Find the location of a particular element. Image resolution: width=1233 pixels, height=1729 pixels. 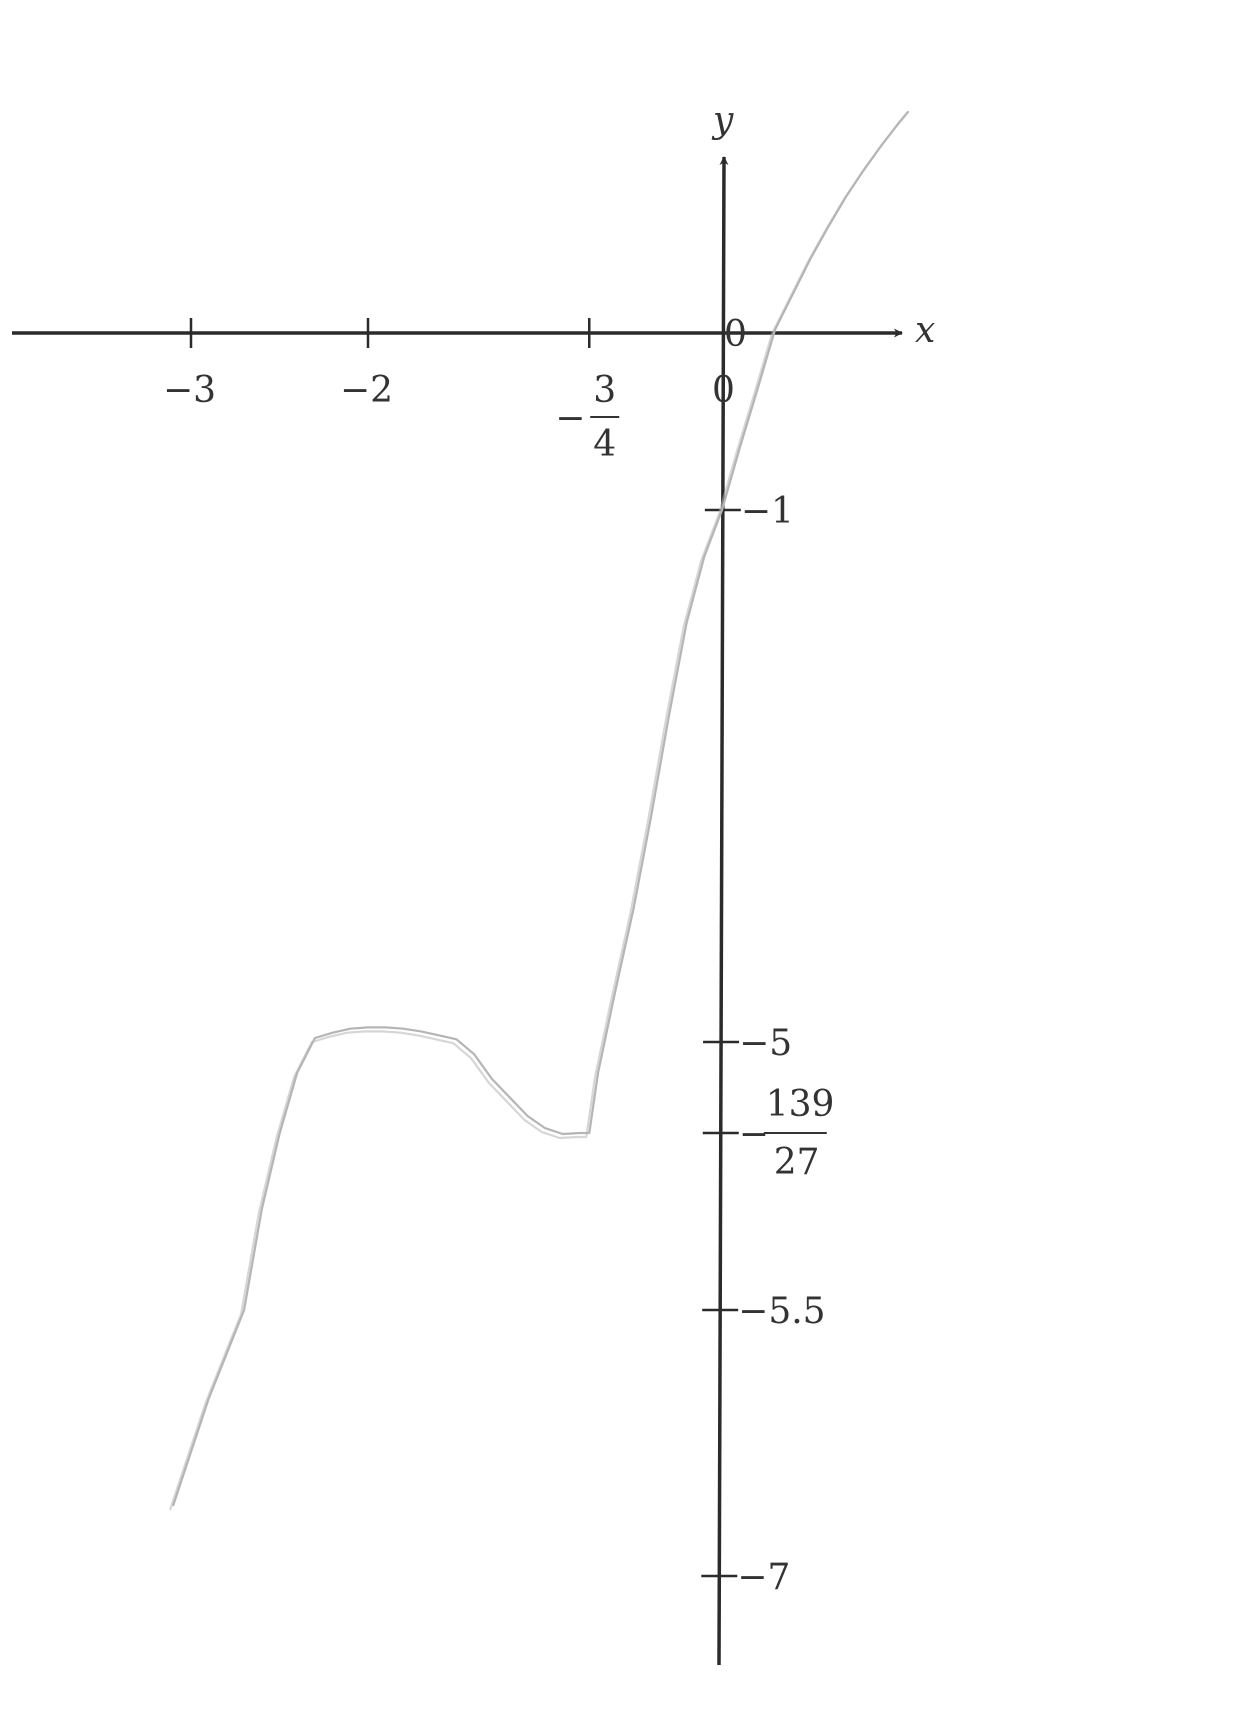

y-axis-label: y is located at coordinates (722, 120).